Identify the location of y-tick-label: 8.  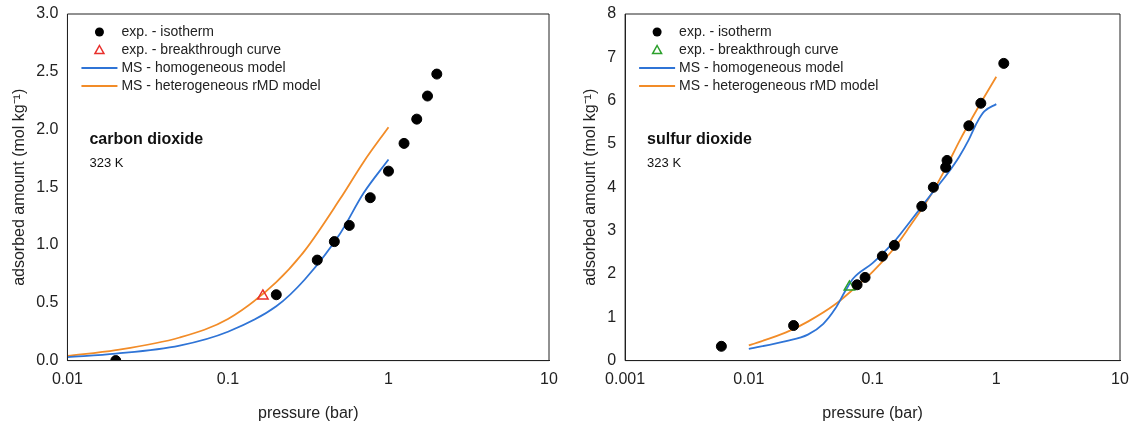
(612, 13).